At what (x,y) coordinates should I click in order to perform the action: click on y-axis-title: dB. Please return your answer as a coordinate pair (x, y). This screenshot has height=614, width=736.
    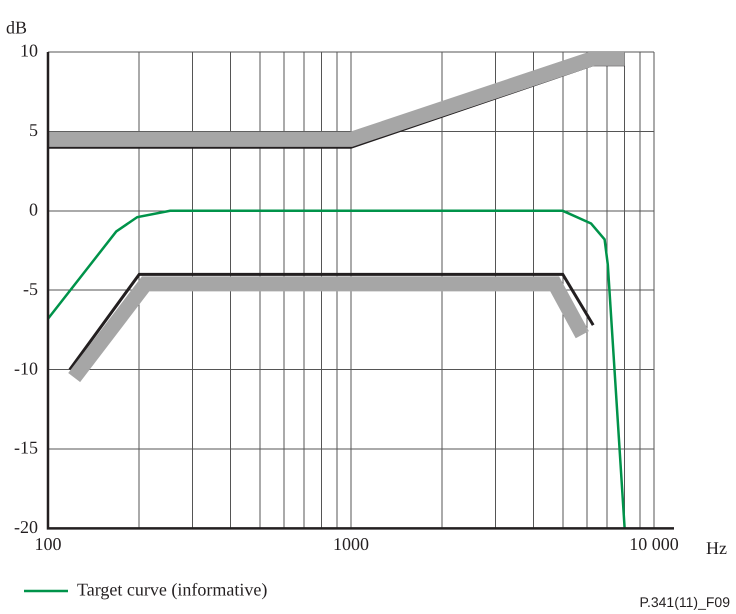
    Looking at the image, I should click on (17, 28).